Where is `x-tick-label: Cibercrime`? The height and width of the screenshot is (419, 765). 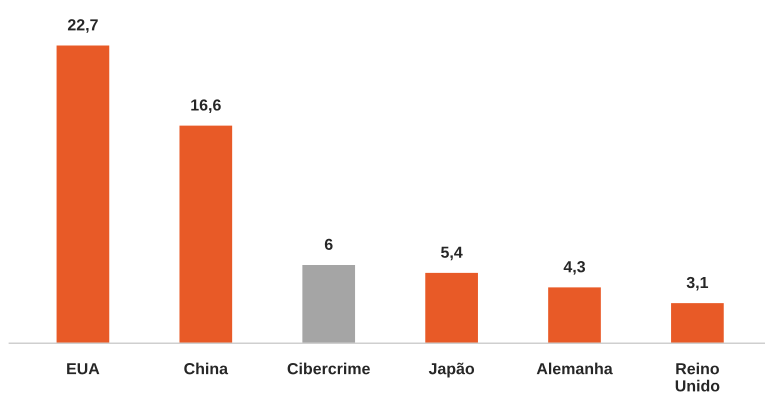
x-tick-label: Cibercrime is located at coordinates (329, 368).